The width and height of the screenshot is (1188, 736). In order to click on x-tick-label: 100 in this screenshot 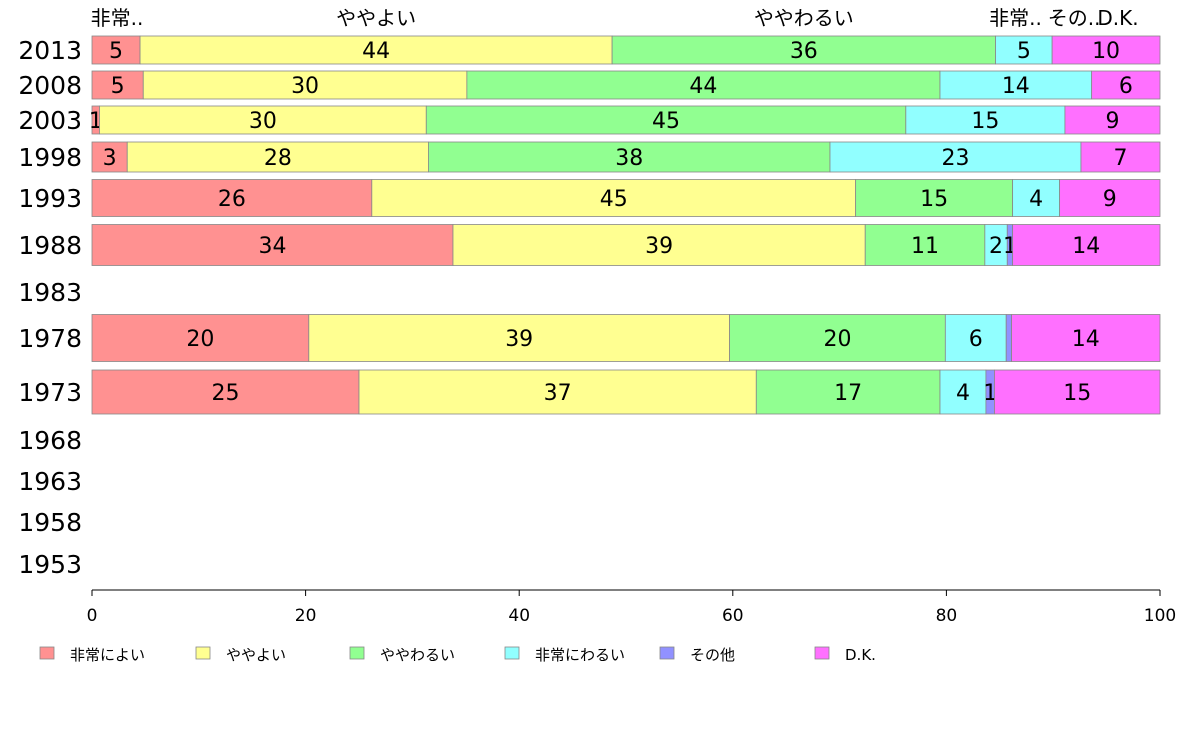, I will do `click(1160, 616)`.